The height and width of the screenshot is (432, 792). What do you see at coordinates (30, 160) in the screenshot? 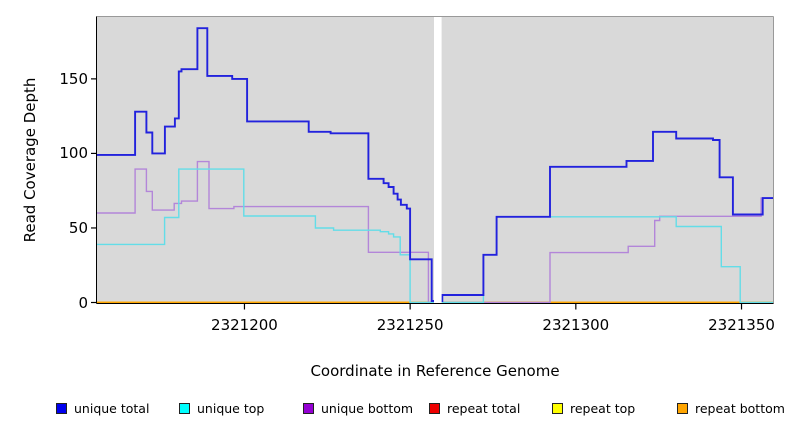
I see `y-axis-title: Read Coverage Depth` at bounding box center [30, 160].